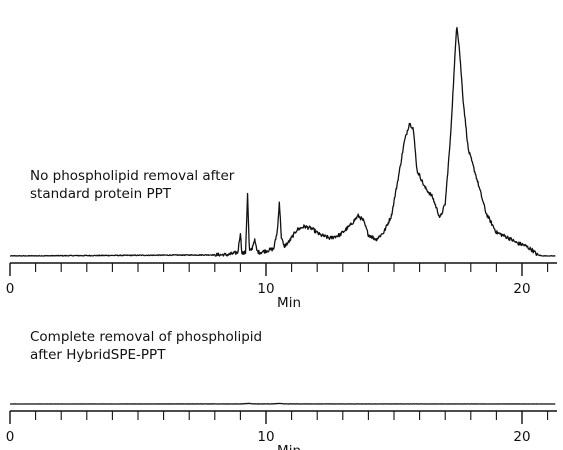 This screenshot has height=450, width=563. I want to click on tick-label-1-20: 20, so click(521, 289).